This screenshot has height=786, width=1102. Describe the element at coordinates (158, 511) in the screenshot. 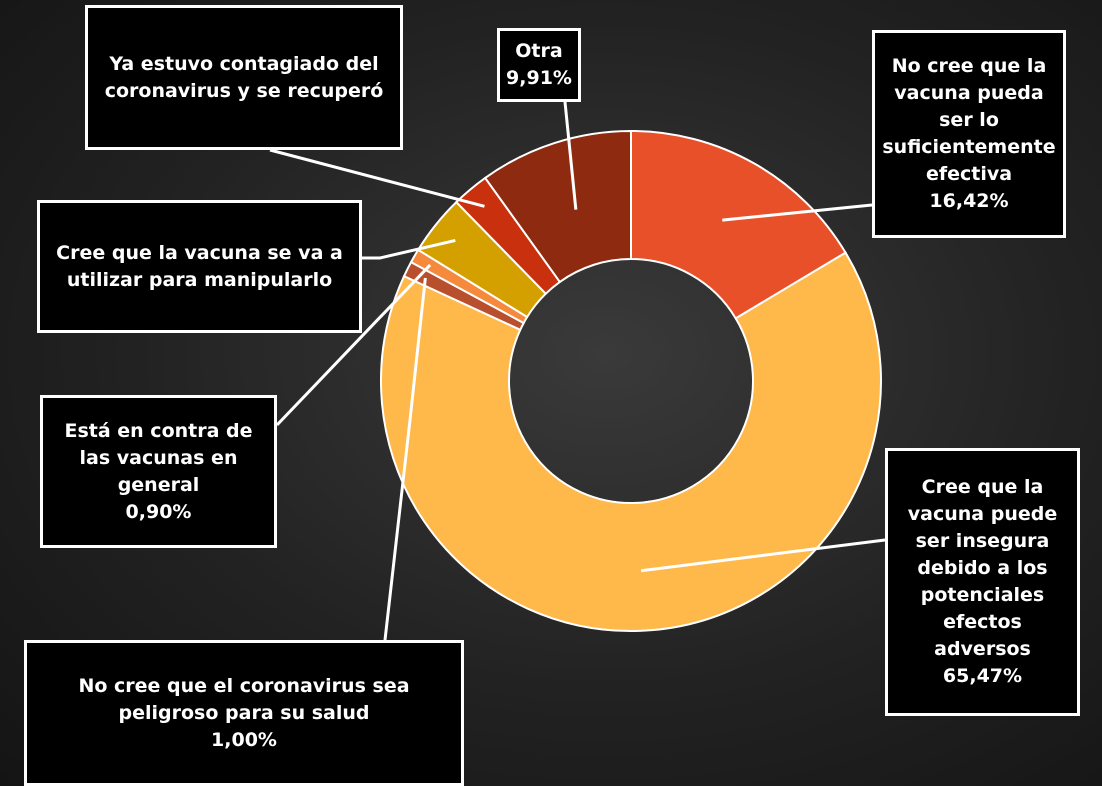

I see `value-label: 0,90%` at that location.